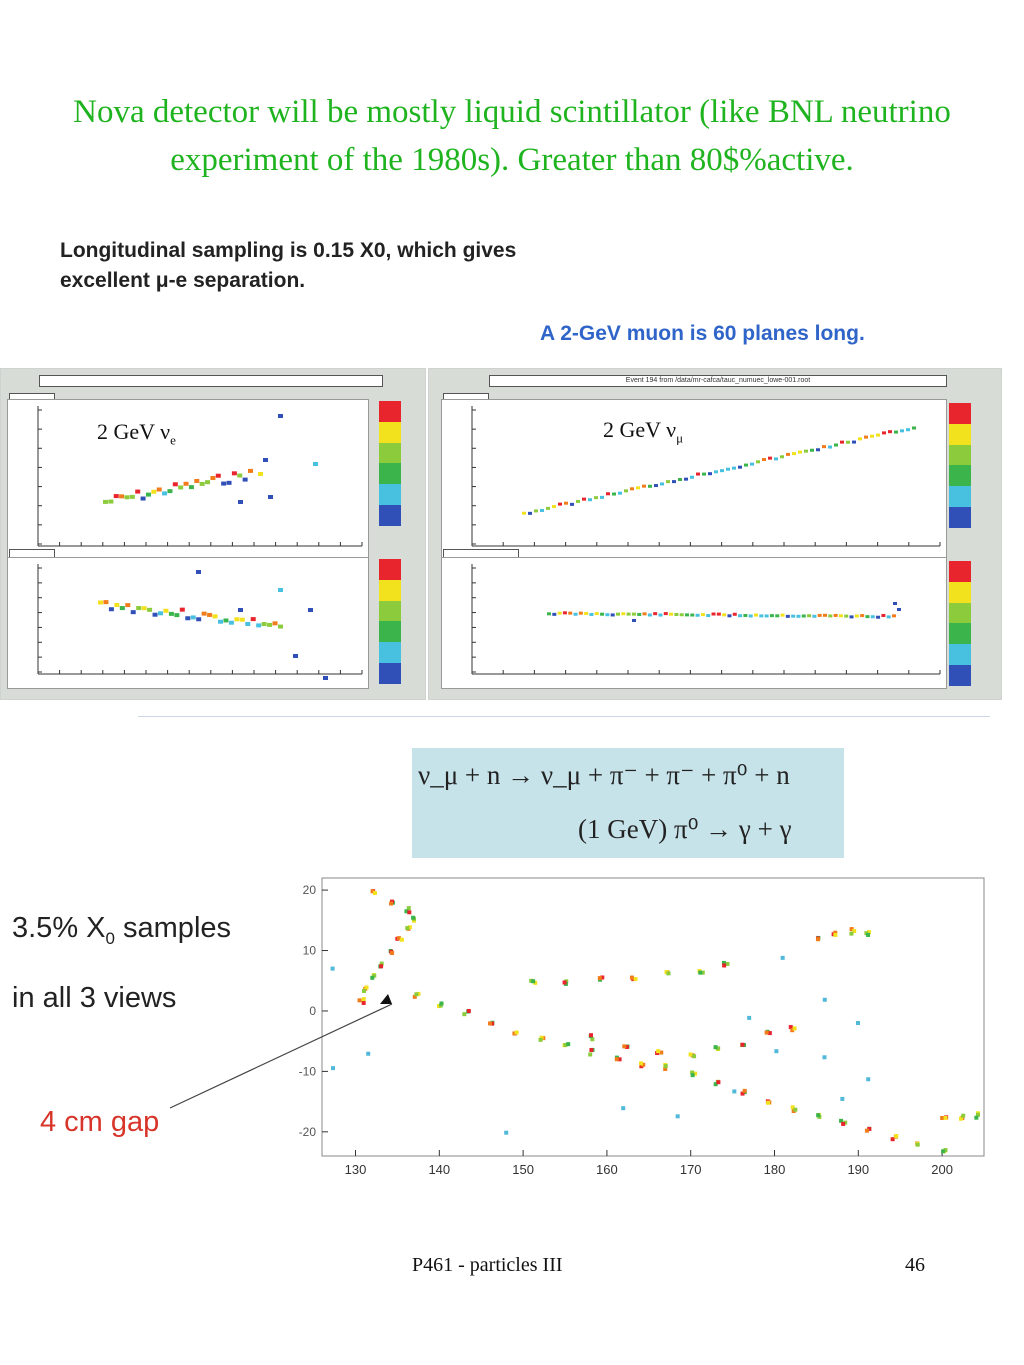  I want to click on muon-event-label-text: 2 GeV ν, so click(640, 429).